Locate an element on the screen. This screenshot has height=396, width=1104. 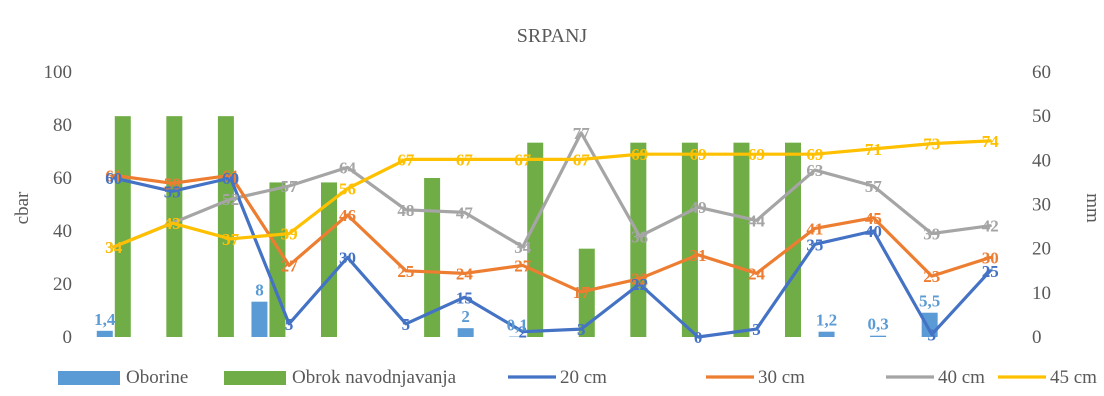
legend-label: 45 cm is located at coordinates (1073, 377).